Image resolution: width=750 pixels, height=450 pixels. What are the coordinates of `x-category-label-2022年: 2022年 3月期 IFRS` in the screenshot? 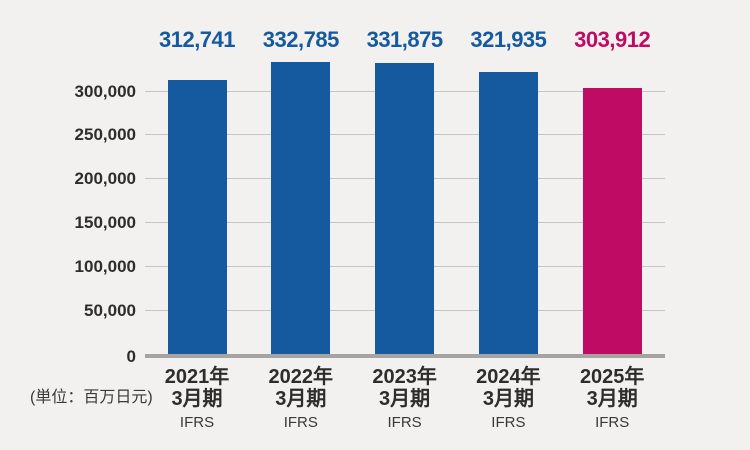 It's located at (301, 398).